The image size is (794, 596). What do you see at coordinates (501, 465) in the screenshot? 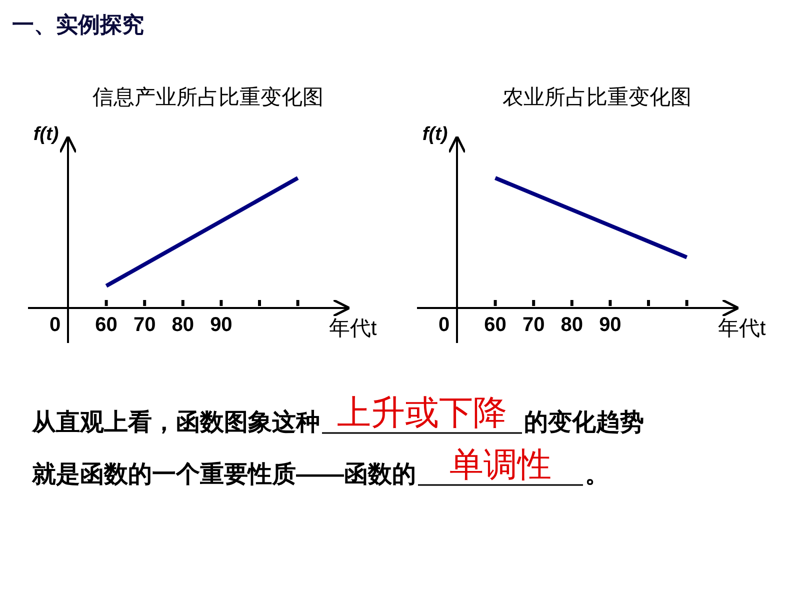
I see `text: 单调性` at bounding box center [501, 465].